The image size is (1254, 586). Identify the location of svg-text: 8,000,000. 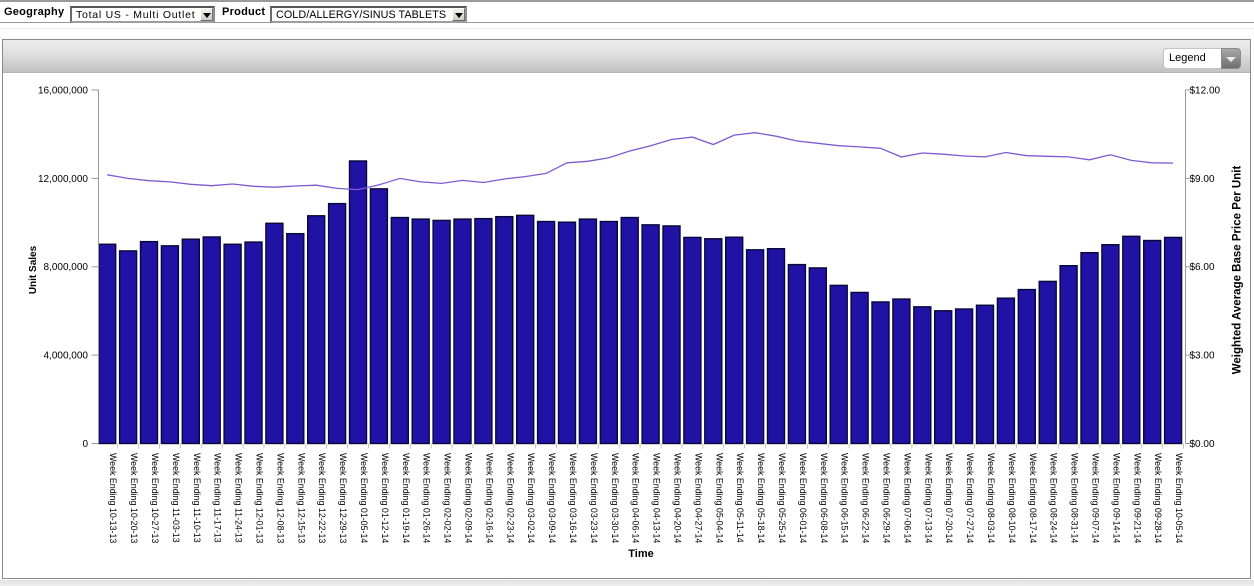
(66, 267).